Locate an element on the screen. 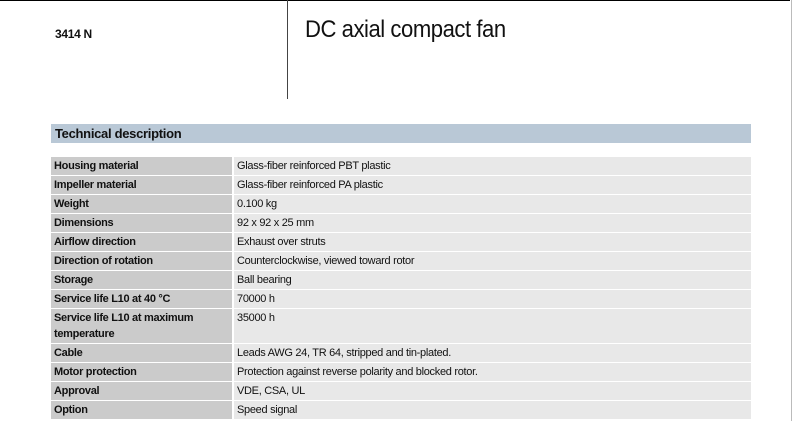  table-row: Airflow direction Exhaust over struts is located at coordinates (401, 242).